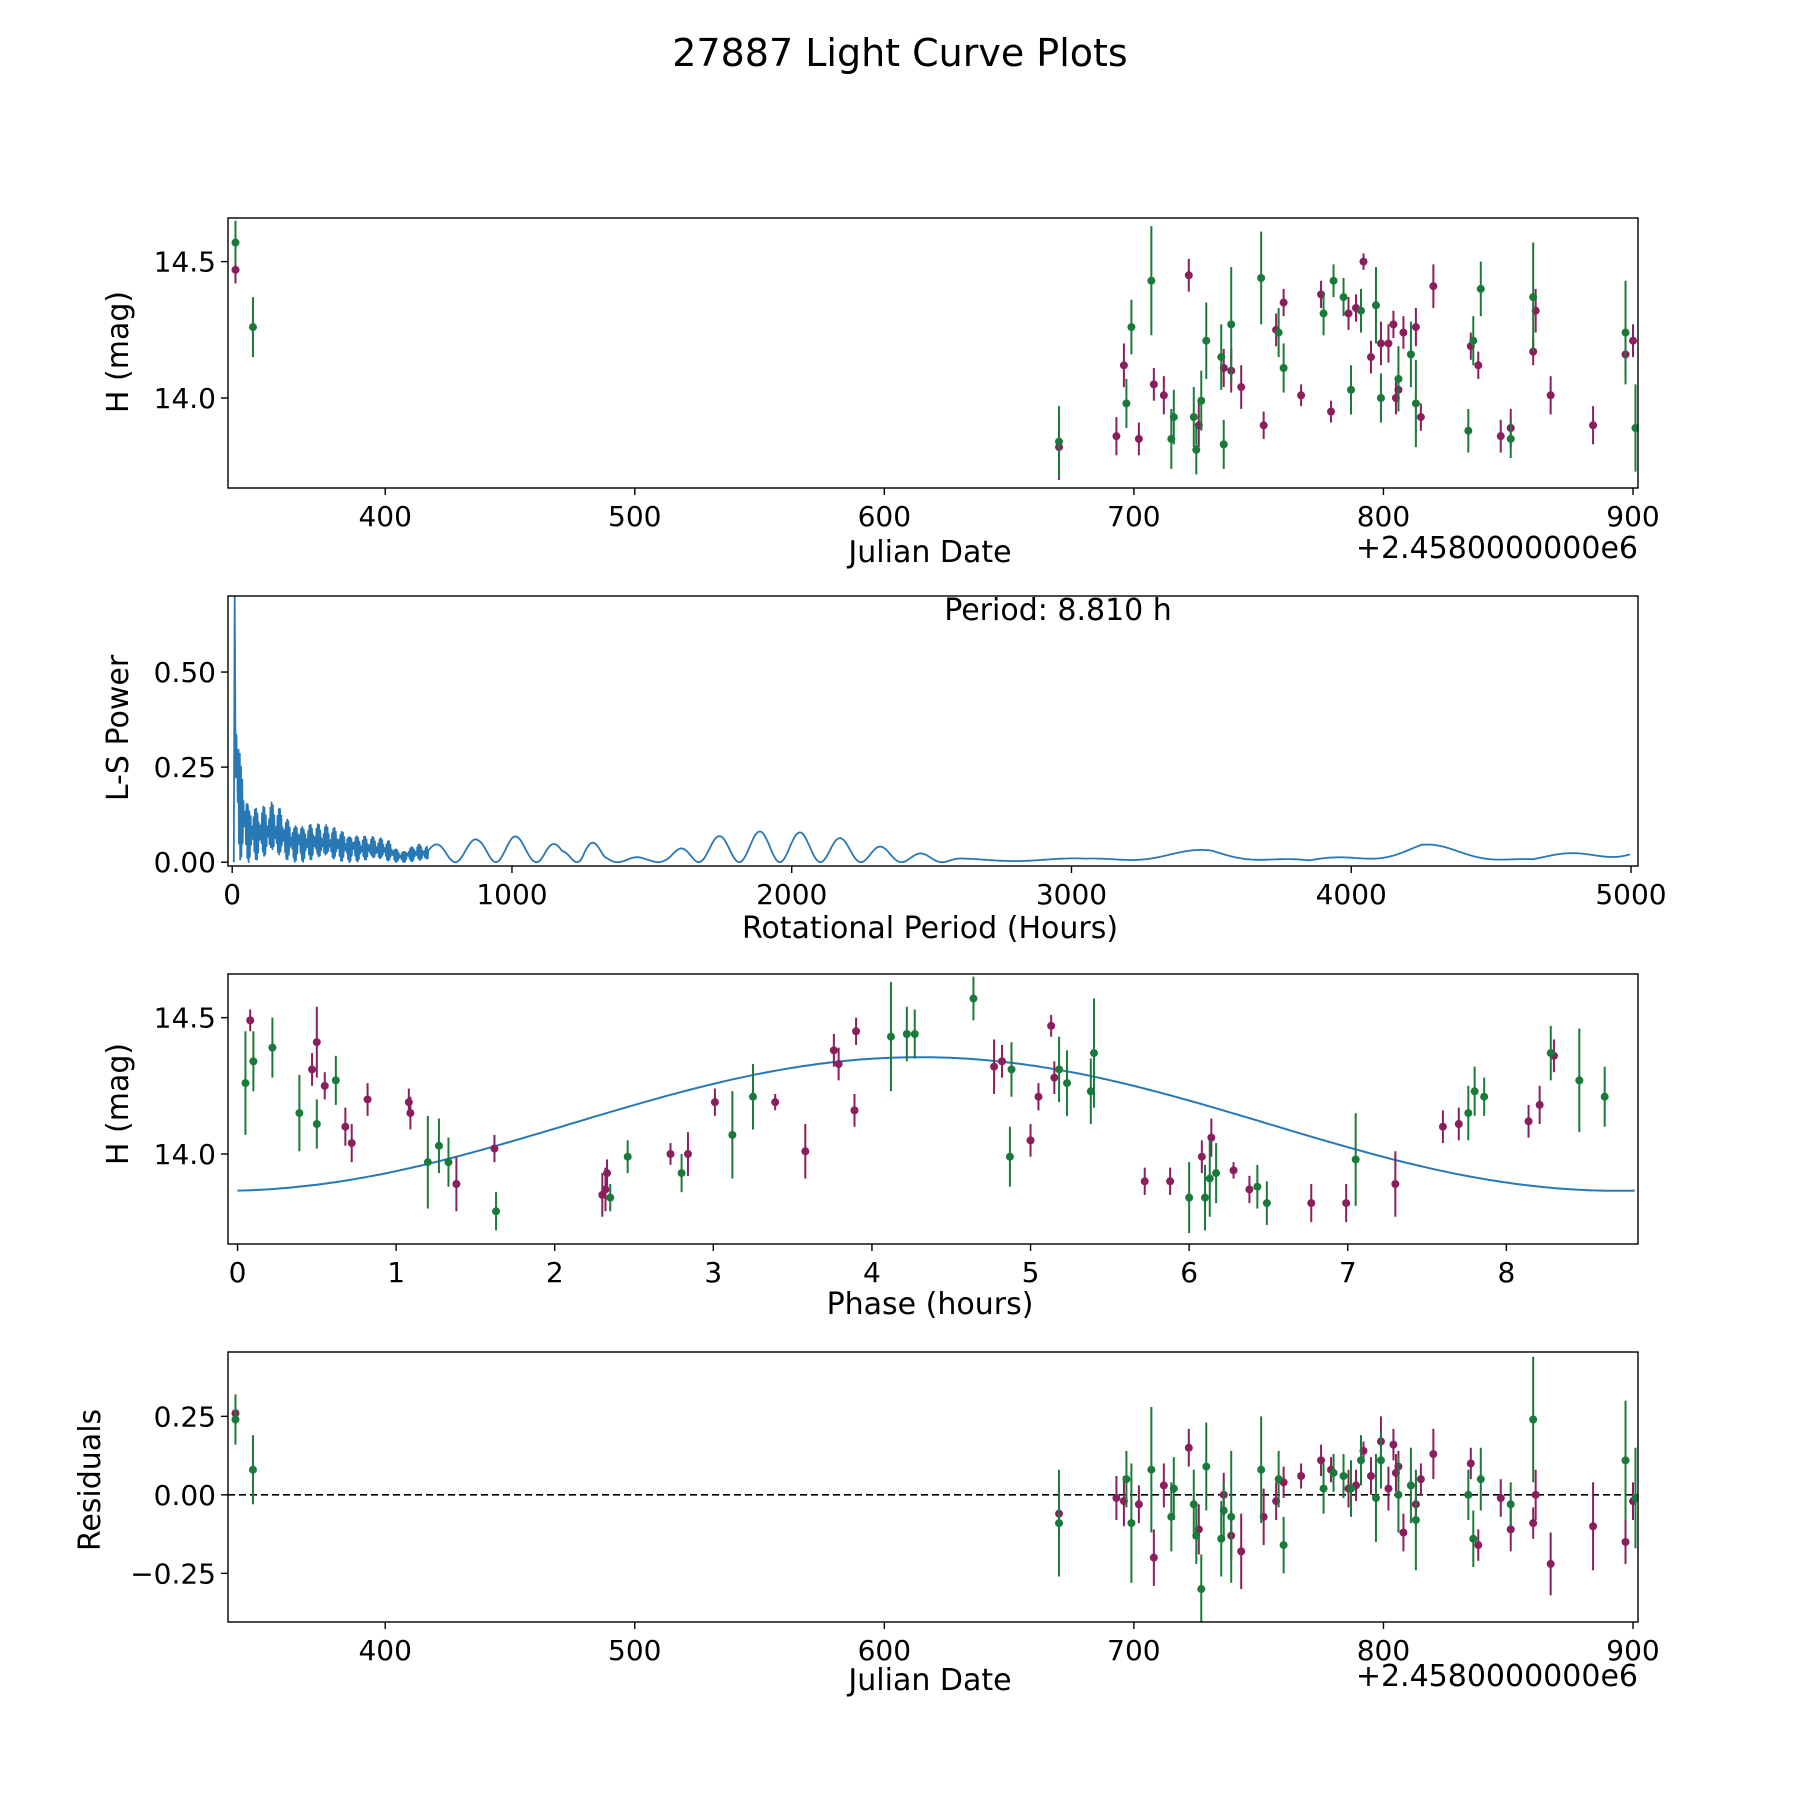 The width and height of the screenshot is (1800, 1800). I want to click on residuals-points, so click(934, 1489).